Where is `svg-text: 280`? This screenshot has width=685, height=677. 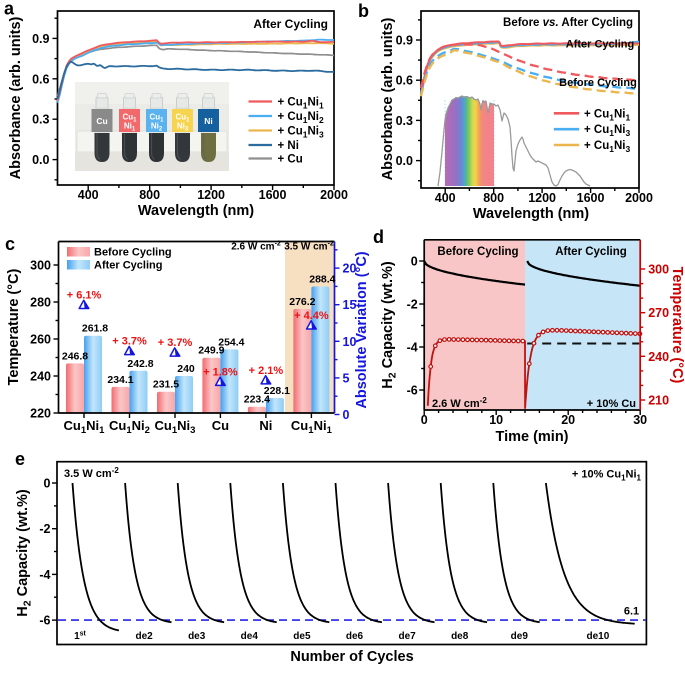 svg-text: 280 is located at coordinates (40, 303).